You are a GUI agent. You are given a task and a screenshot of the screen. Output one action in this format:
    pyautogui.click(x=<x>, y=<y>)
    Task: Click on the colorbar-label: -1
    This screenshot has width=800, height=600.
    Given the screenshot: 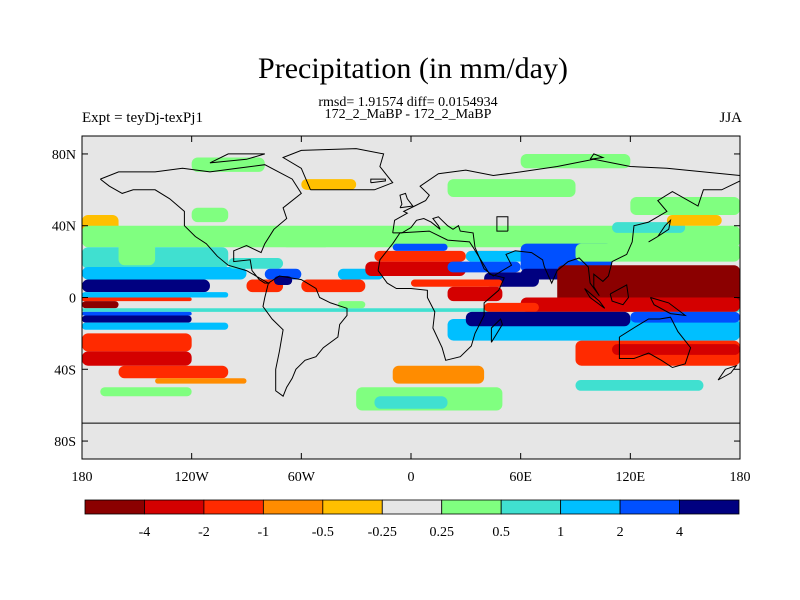 What is the action you would take?
    pyautogui.click(x=264, y=532)
    